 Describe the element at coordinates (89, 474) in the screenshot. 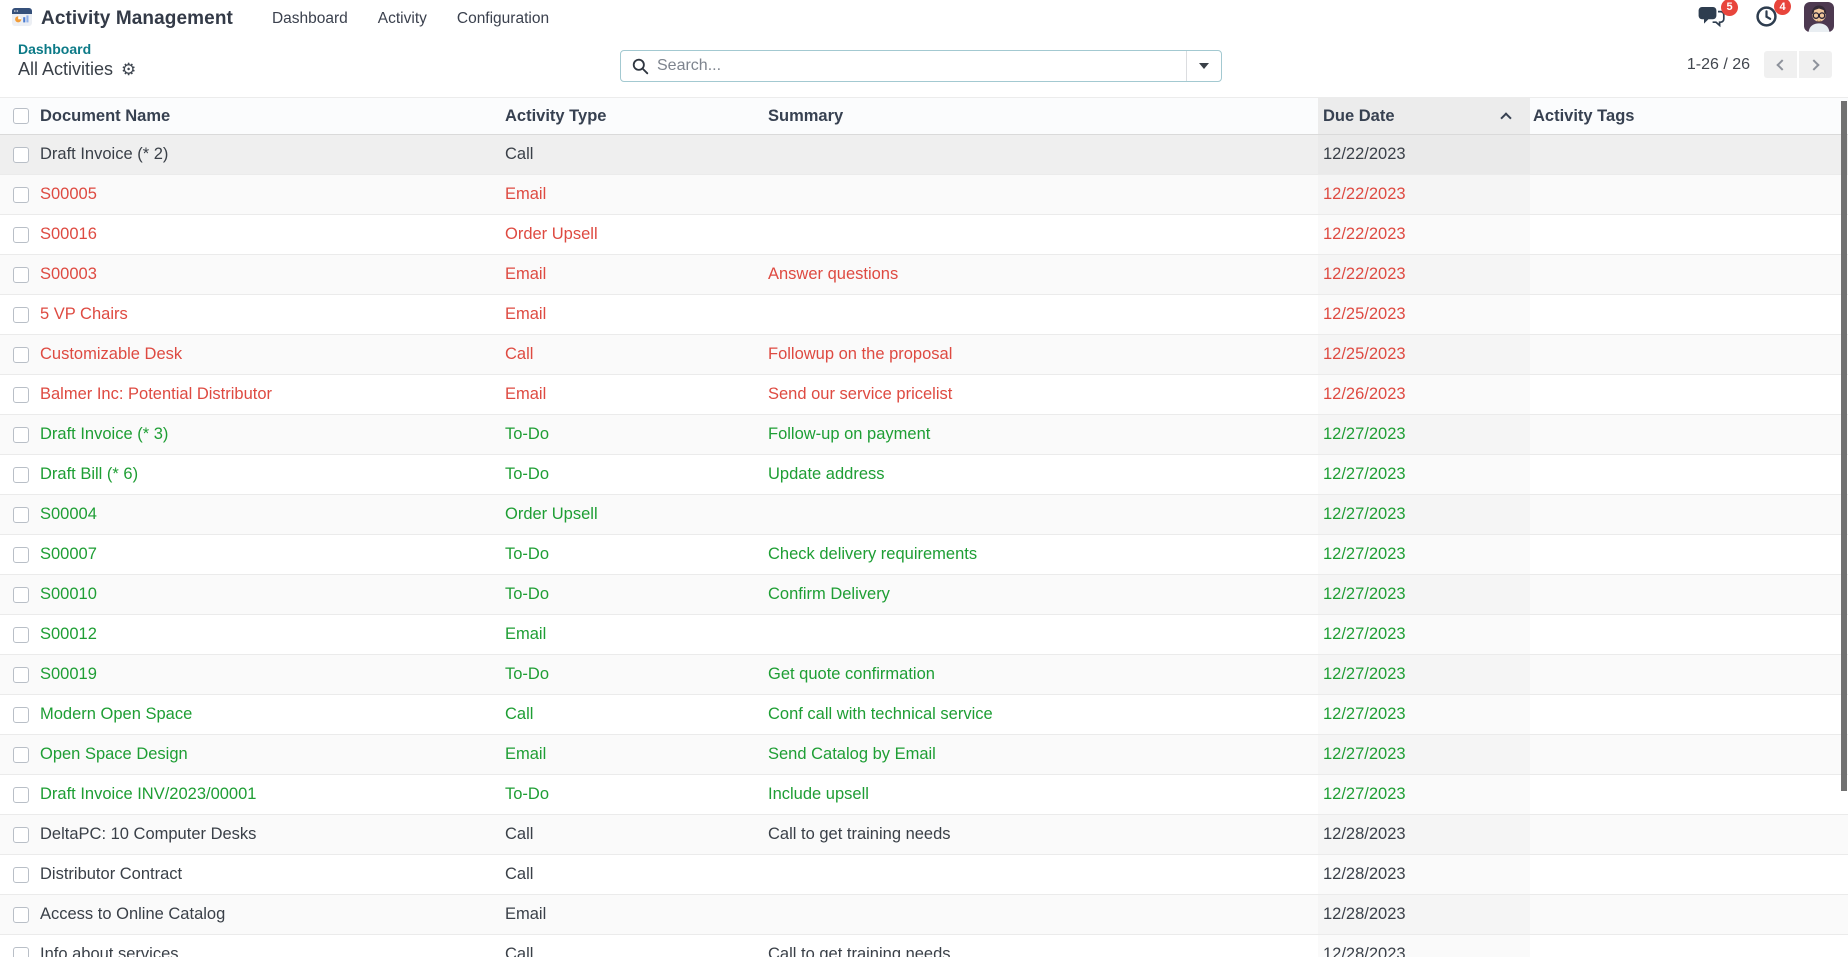

I see `document-name-cell: Draft Bill (* 6)` at that location.